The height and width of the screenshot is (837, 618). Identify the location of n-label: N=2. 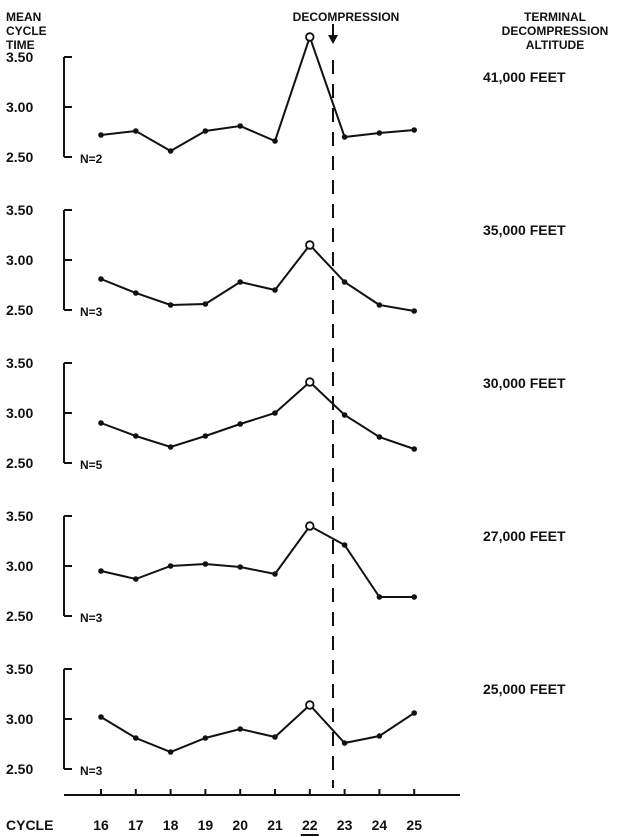
(91, 159).